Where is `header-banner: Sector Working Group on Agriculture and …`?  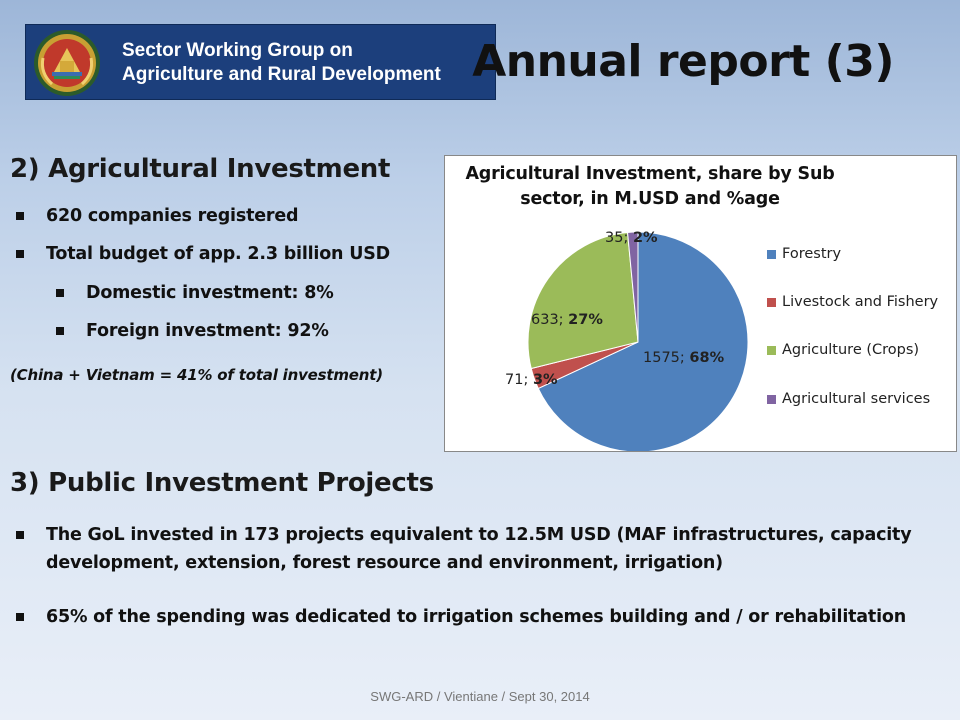
header-banner: Sector Working Group on Agriculture and … is located at coordinates (260, 62).